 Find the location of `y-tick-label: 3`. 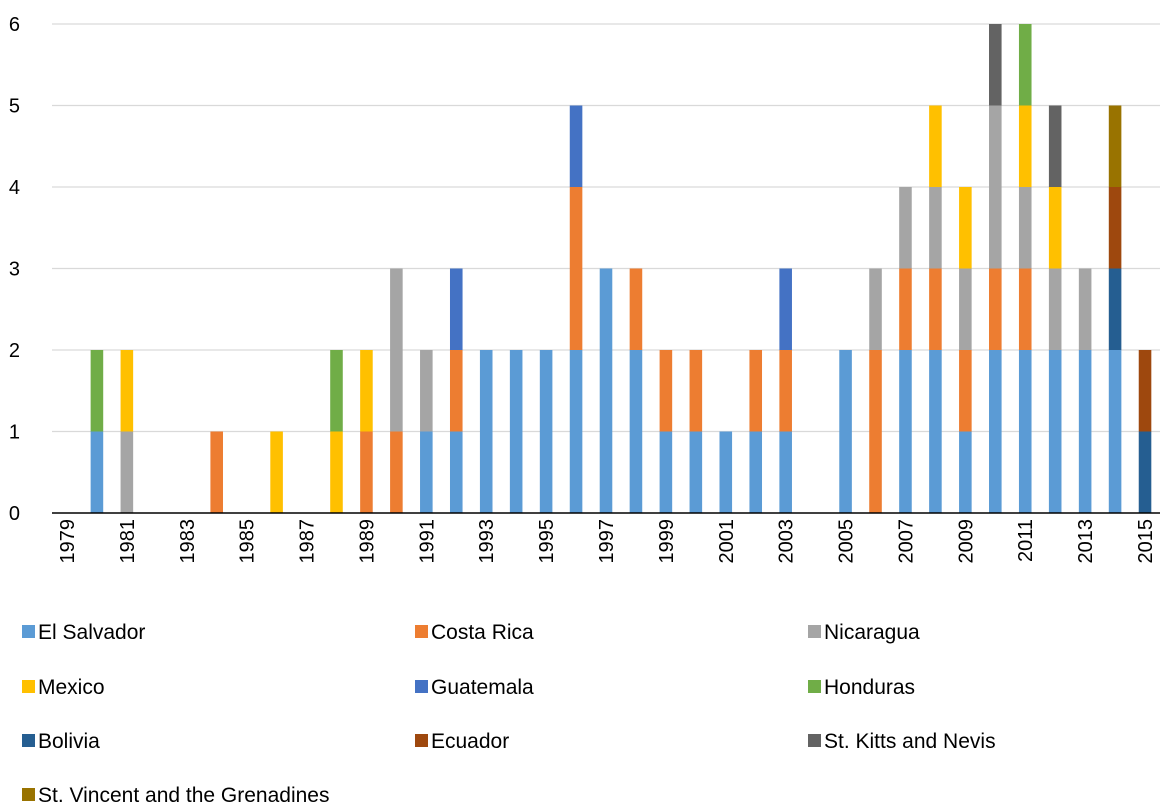

y-tick-label: 3 is located at coordinates (14, 270).